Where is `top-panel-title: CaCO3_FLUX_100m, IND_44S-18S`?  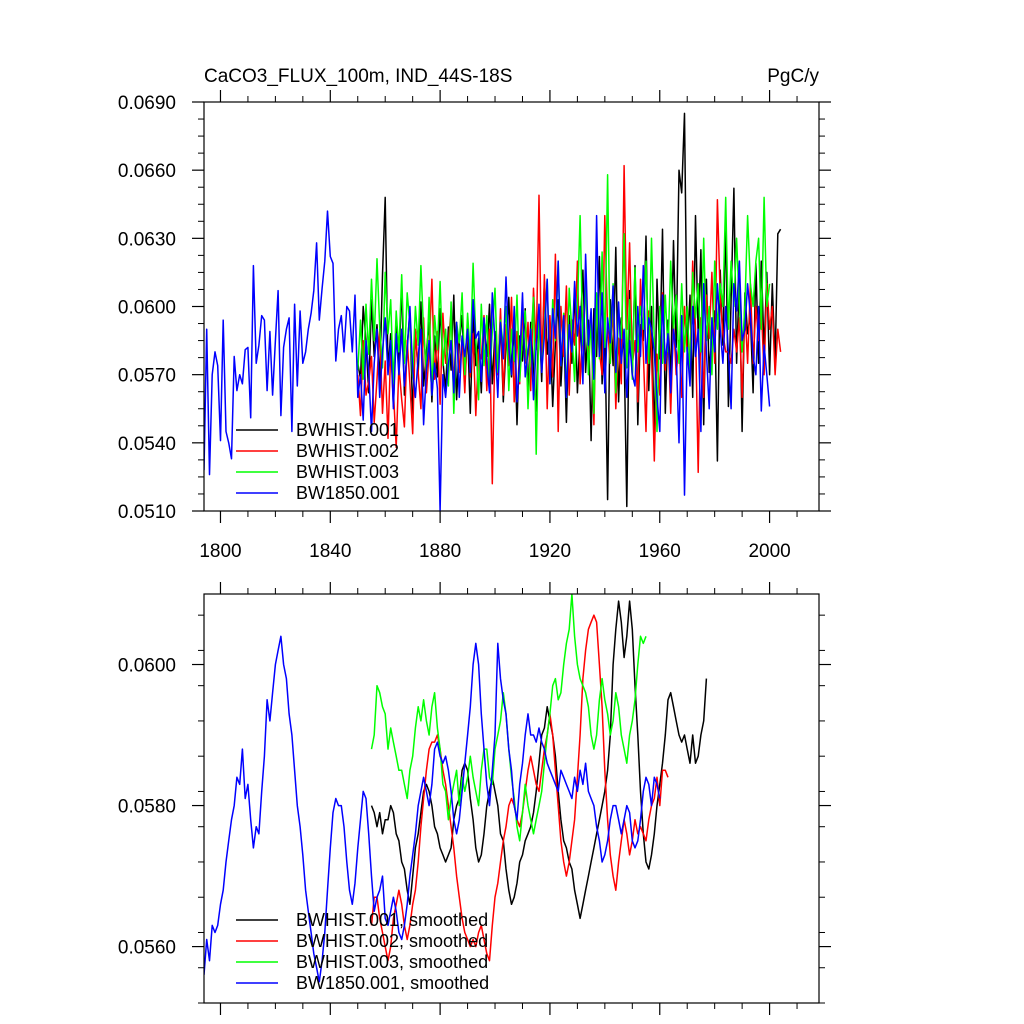 top-panel-title: CaCO3_FLUX_100m, IND_44S-18S is located at coordinates (358, 76).